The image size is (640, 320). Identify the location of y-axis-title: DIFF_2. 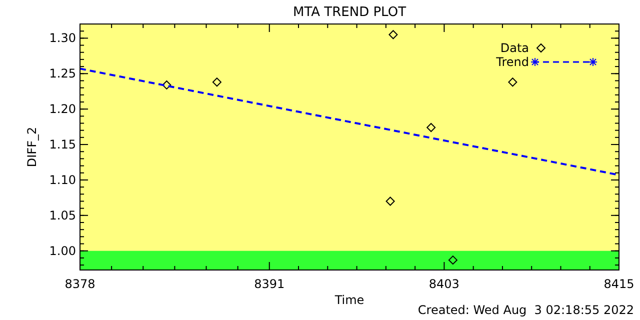
(32, 147).